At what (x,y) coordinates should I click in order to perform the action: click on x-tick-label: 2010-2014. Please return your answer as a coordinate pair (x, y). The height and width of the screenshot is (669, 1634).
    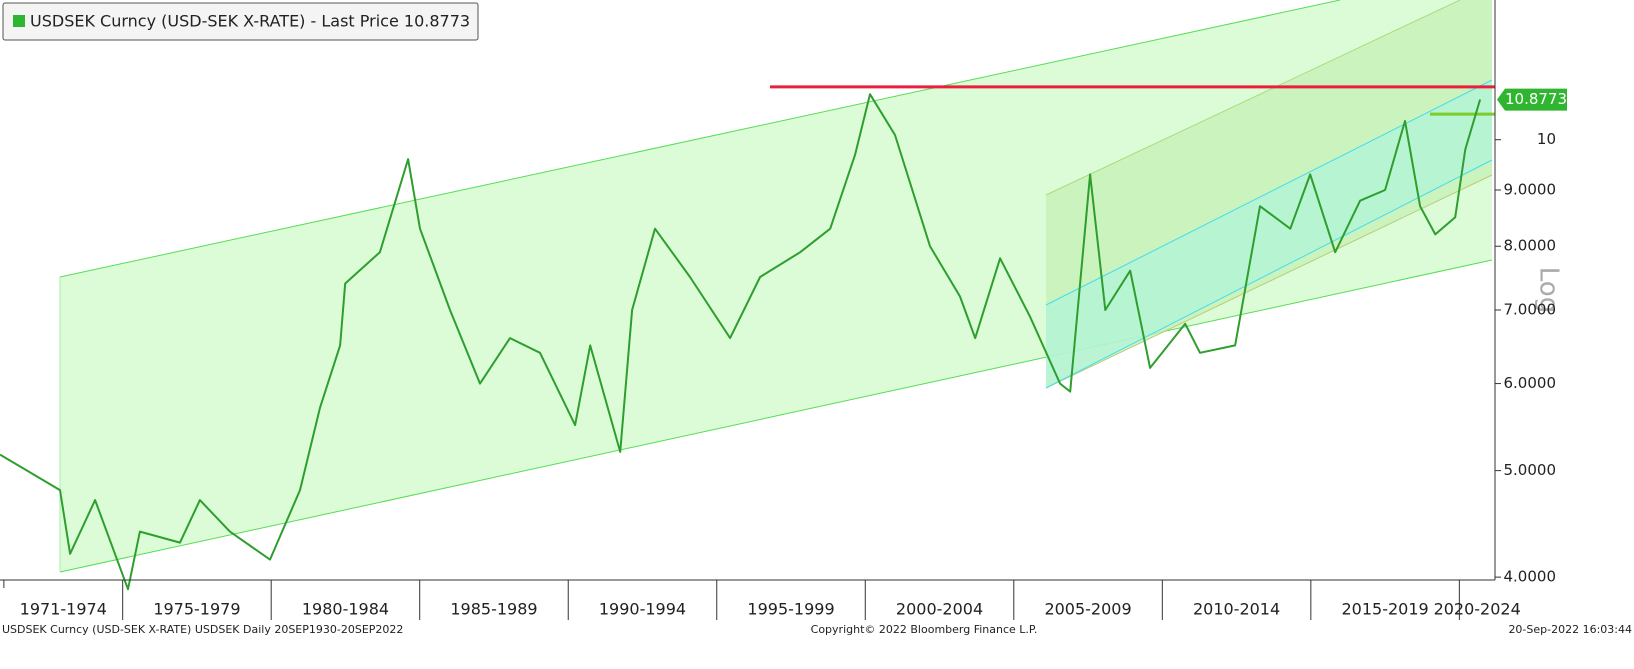
    Looking at the image, I should click on (1236, 609).